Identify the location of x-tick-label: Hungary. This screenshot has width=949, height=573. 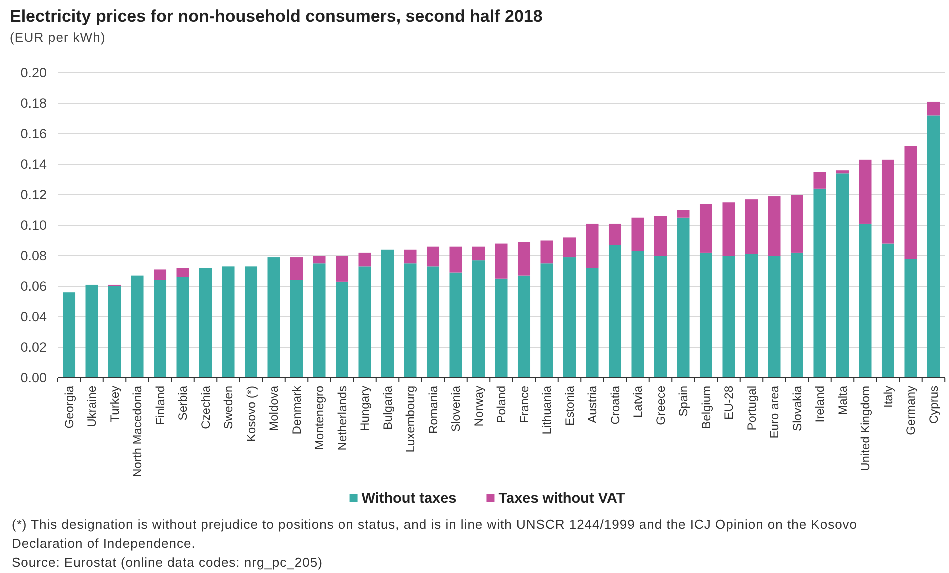
(365, 409).